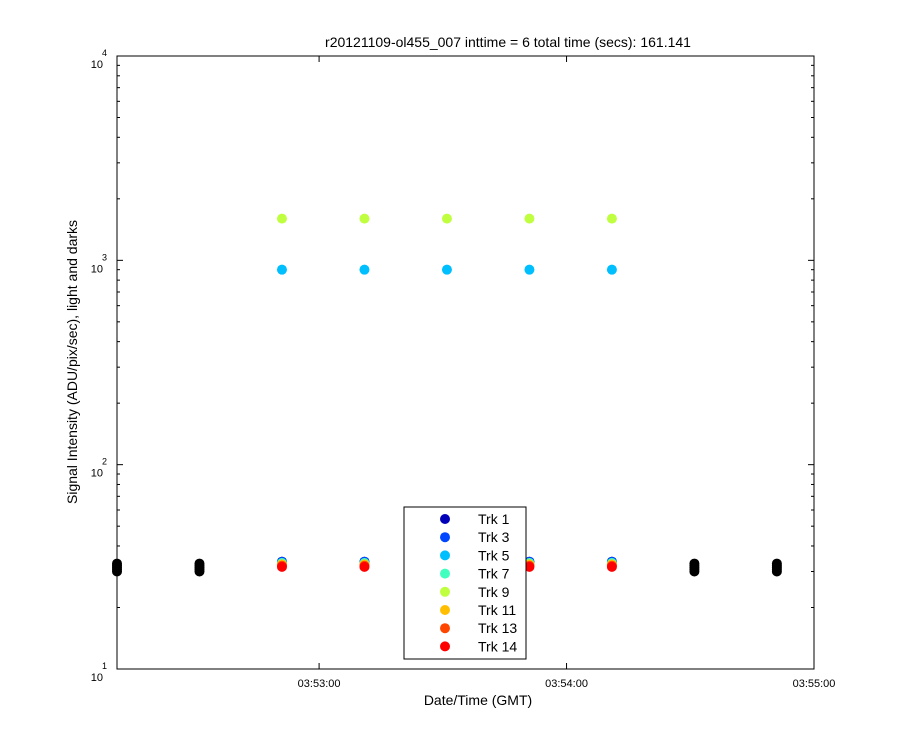 The height and width of the screenshot is (750, 900). What do you see at coordinates (104, 53) in the screenshot?
I see `y-tick-label-exponent: 4` at bounding box center [104, 53].